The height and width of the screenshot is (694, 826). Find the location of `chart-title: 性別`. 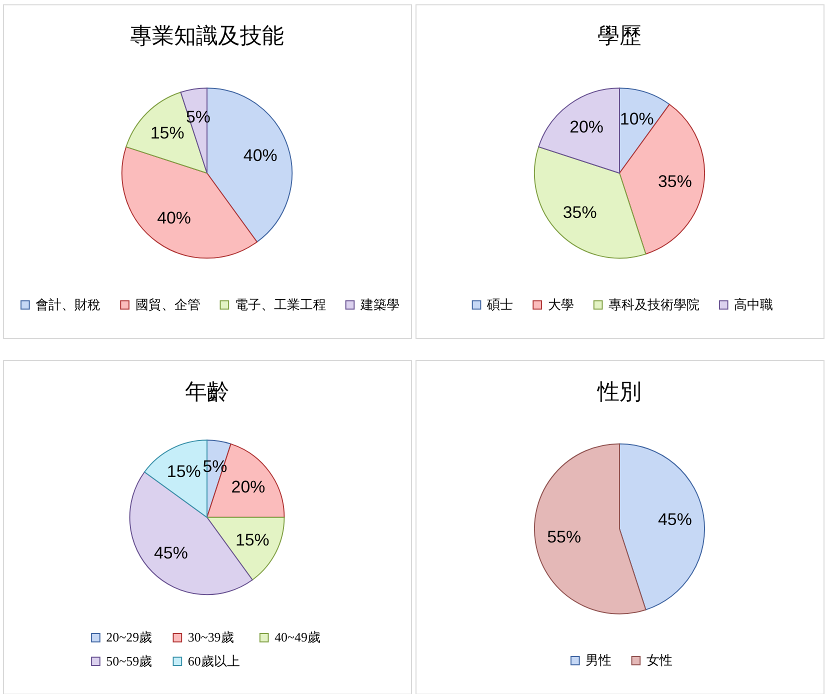

chart-title: 性別 is located at coordinates (619, 391).